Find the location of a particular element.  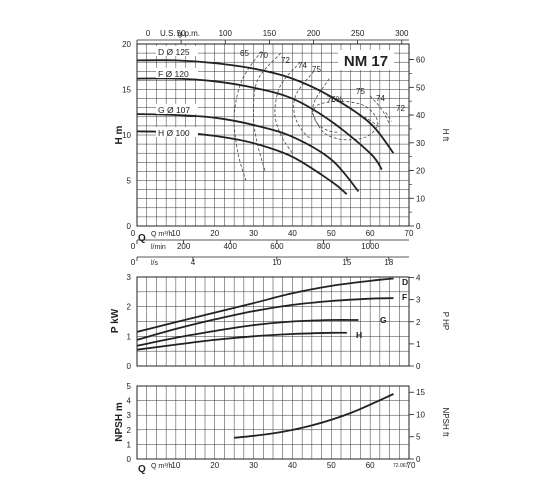

chart-title: NM 17 is located at coordinates (366, 61).